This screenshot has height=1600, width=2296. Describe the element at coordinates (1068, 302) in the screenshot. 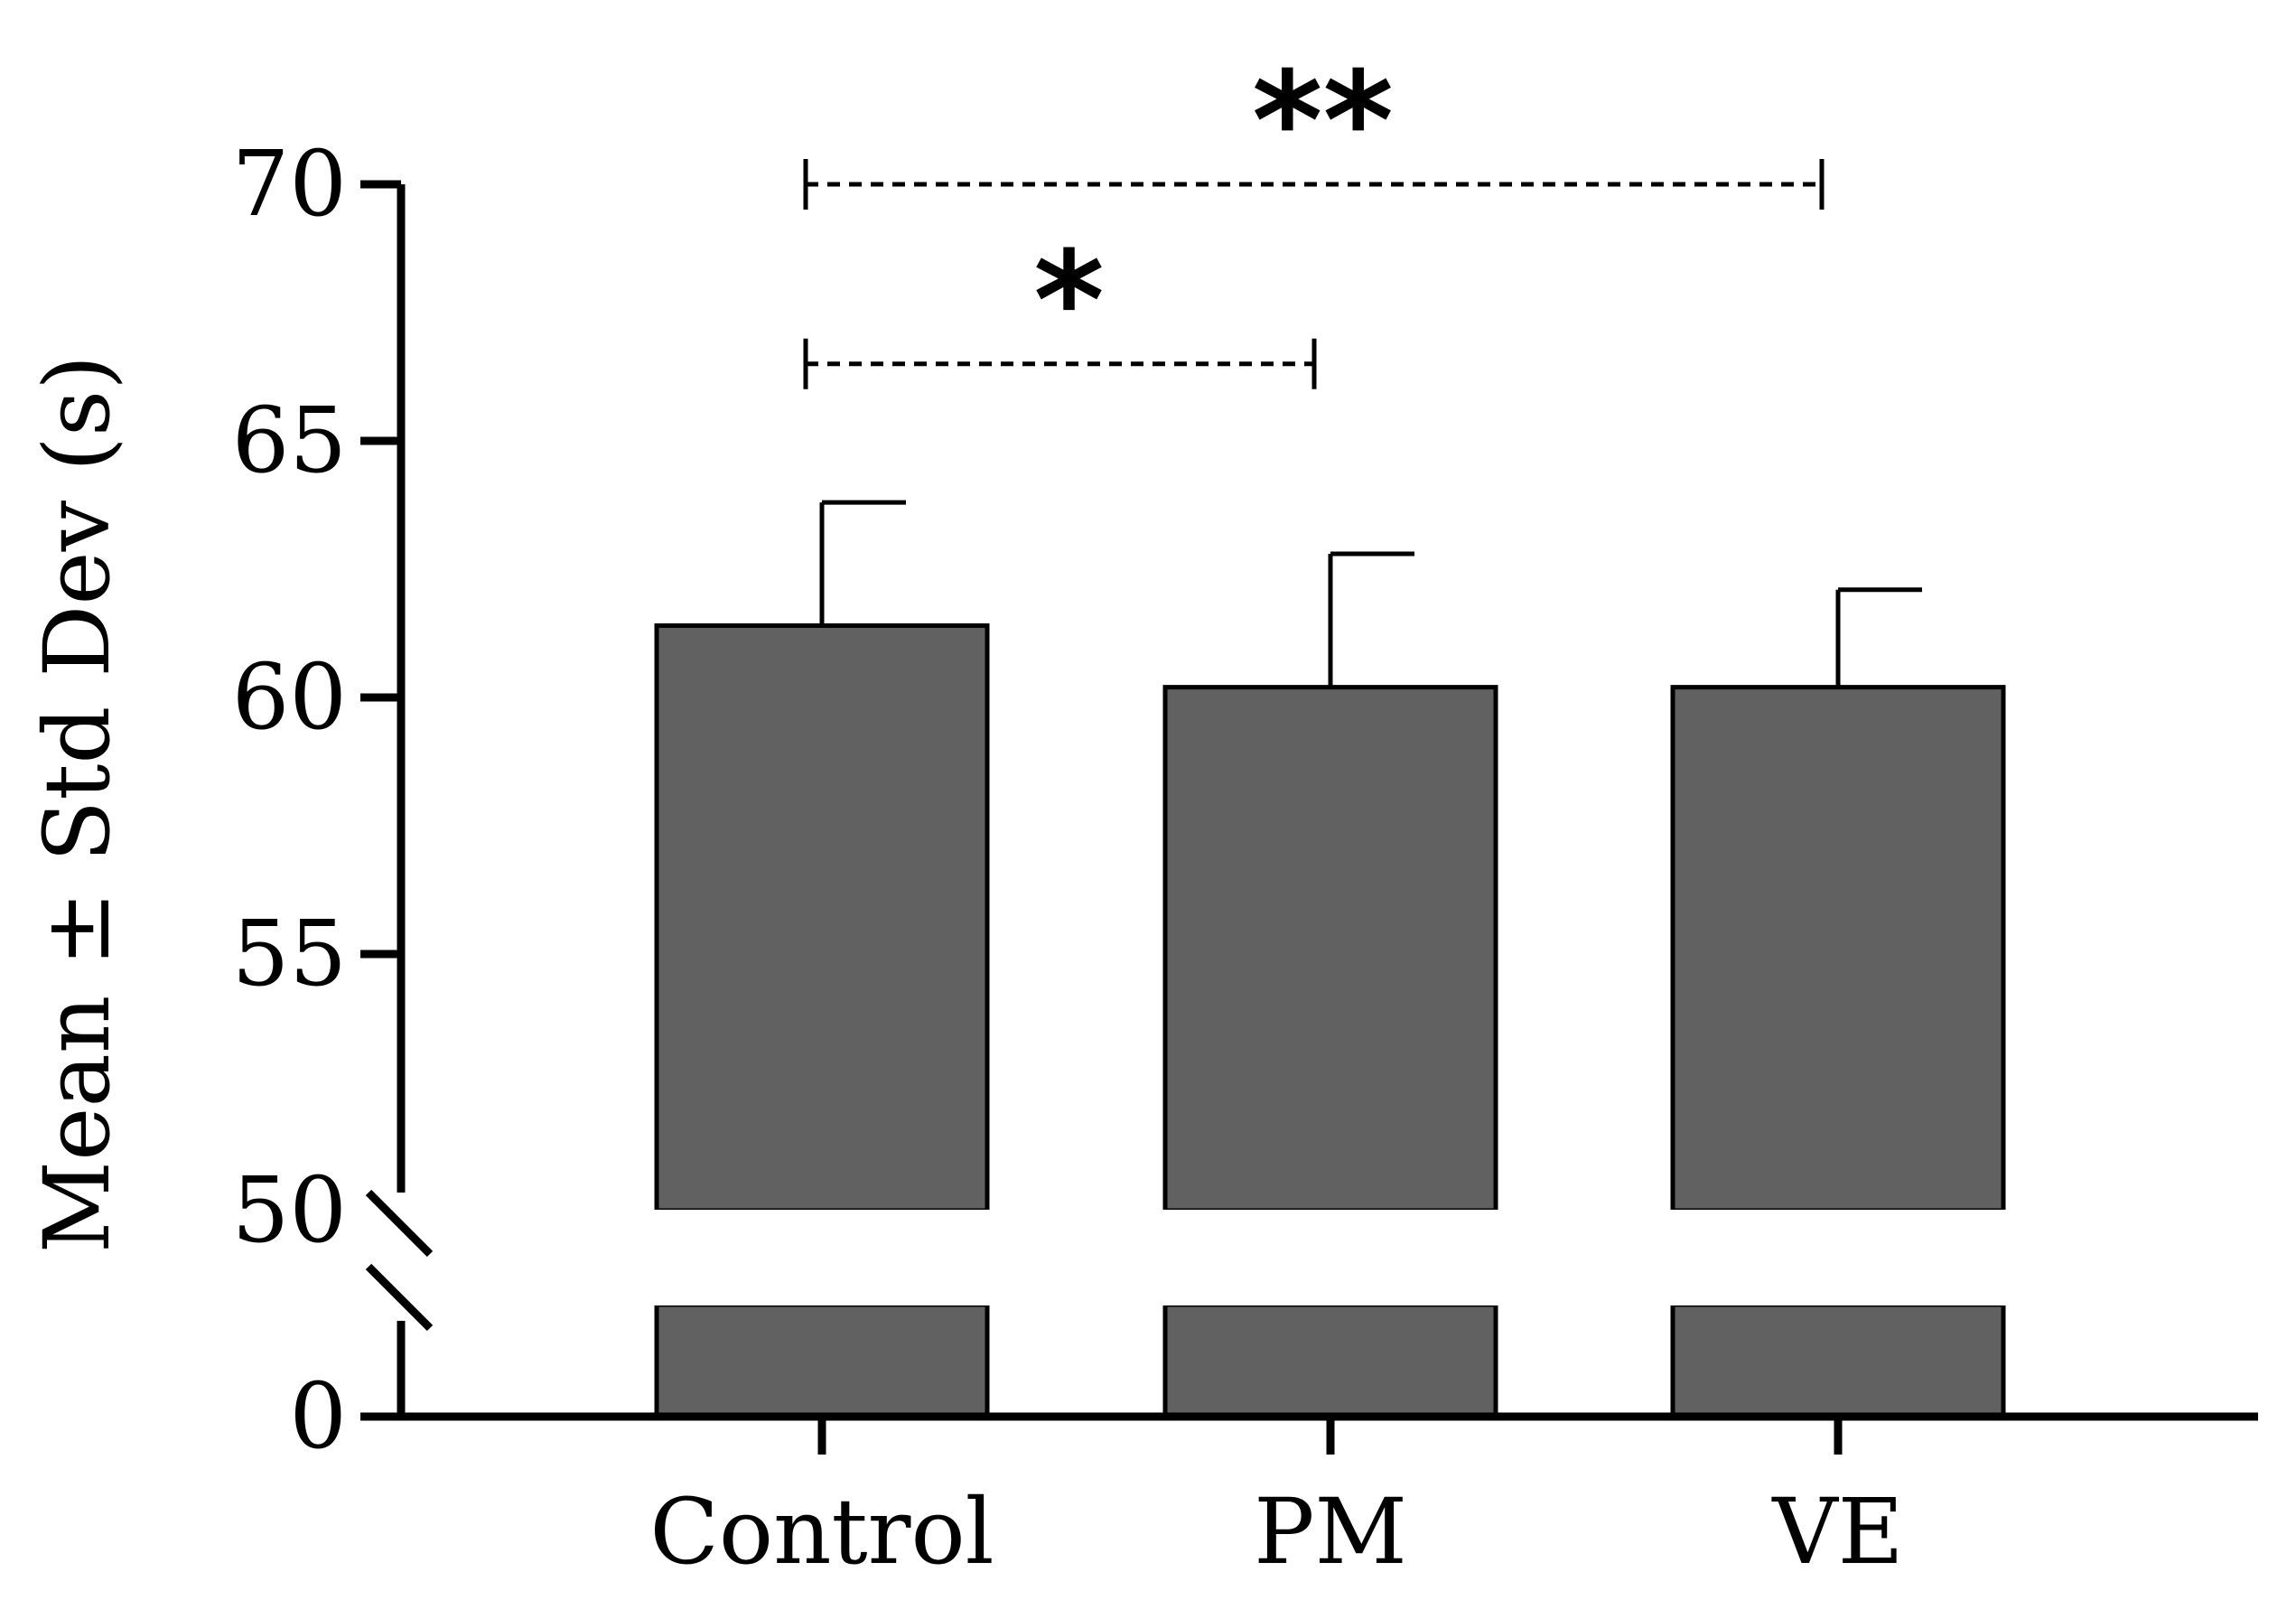

I see `significance-label: *` at that location.